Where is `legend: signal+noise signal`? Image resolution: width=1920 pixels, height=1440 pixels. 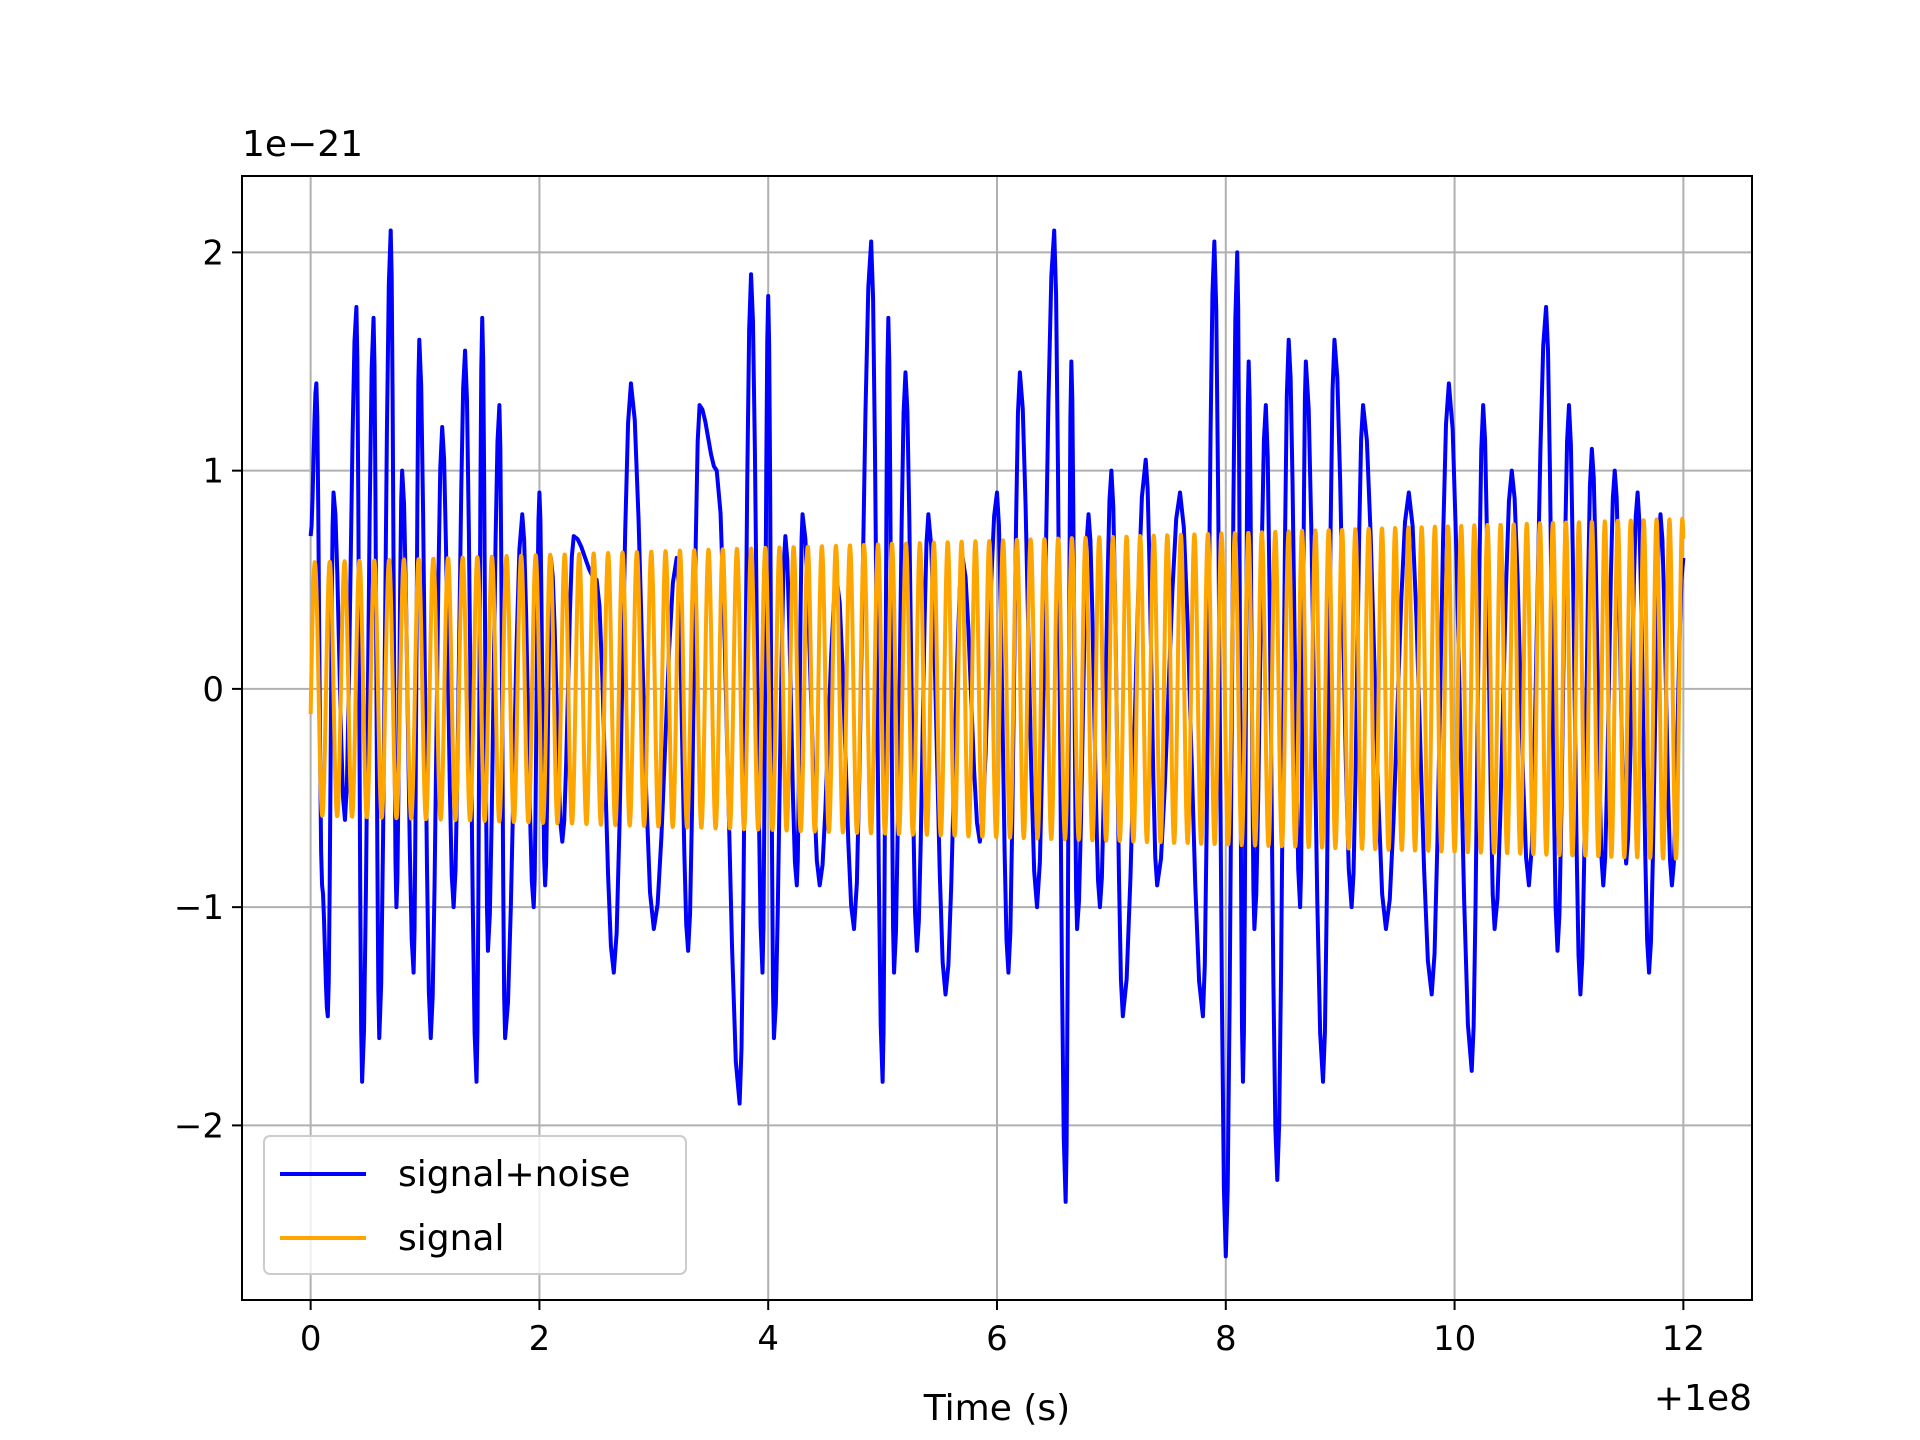 legend: signal+noise signal is located at coordinates (475, 1205).